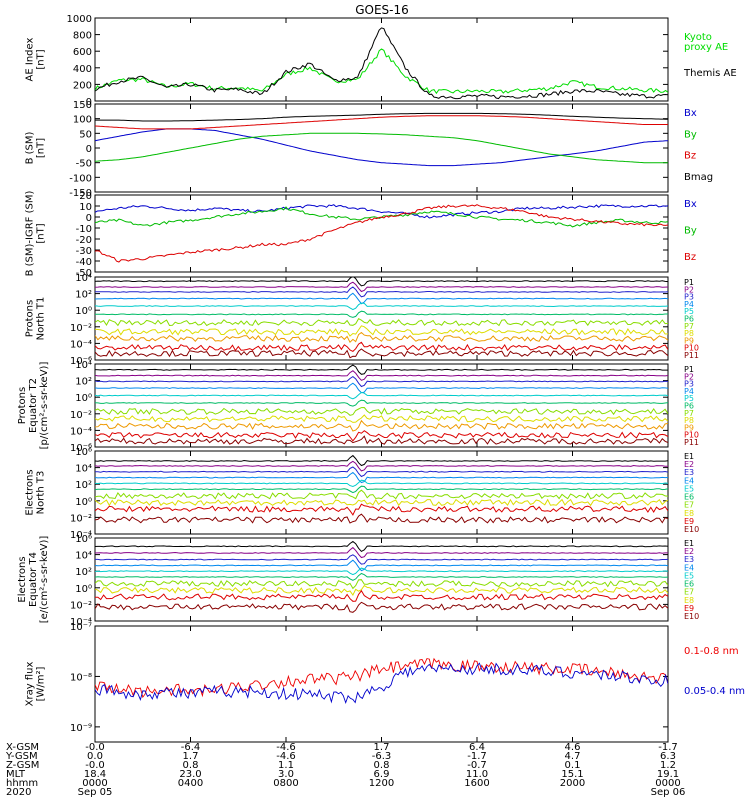 The width and height of the screenshot is (750, 800). What do you see at coordinates (44, 406) in the screenshot?
I see `y-axis-label: [p/(cm²-s-sr-keV)]` at bounding box center [44, 406].